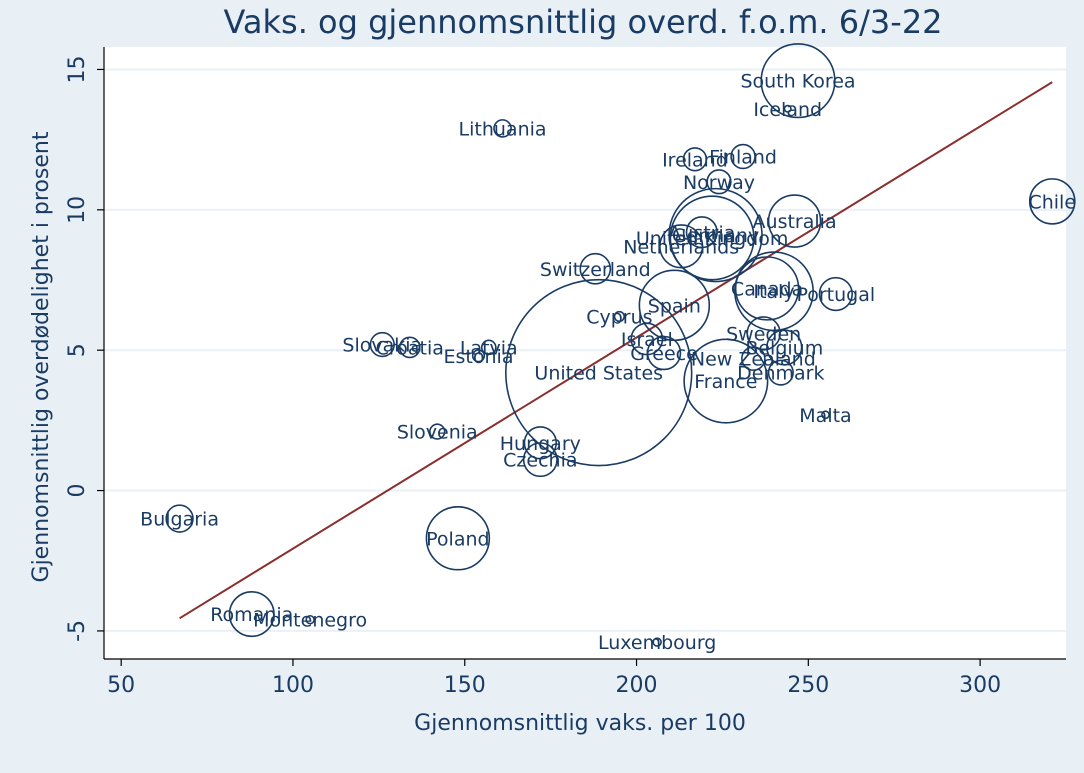 Image resolution: width=1084 pixels, height=773 pixels. I want to click on x-tick-label: 300, so click(980, 685).